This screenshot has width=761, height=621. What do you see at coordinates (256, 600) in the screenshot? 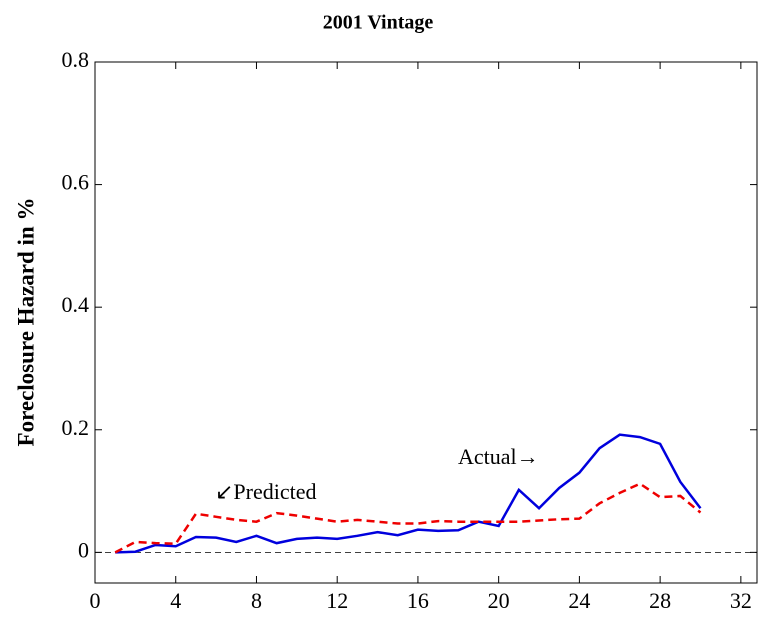
I see `x-tick-label: 8` at bounding box center [256, 600].